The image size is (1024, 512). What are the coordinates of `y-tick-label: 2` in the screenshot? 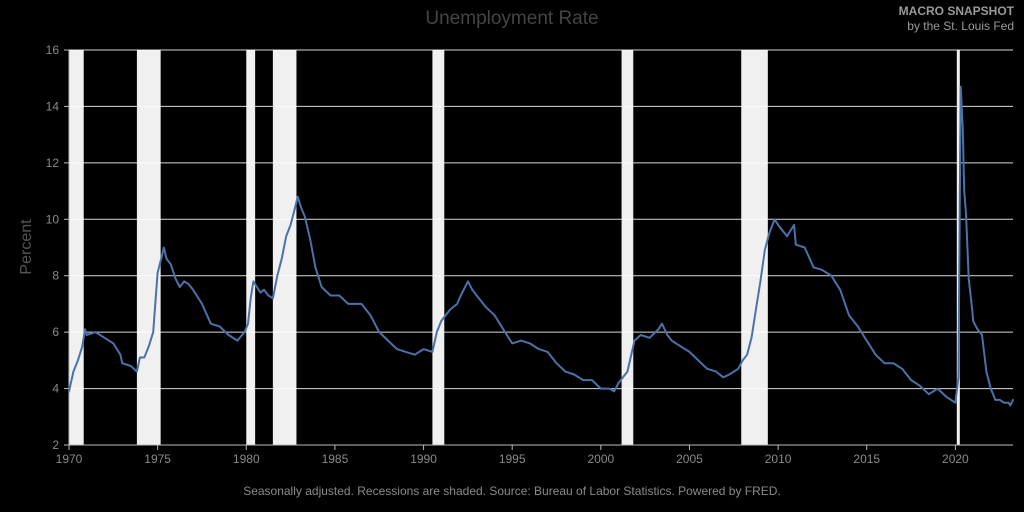 It's located at (55, 445).